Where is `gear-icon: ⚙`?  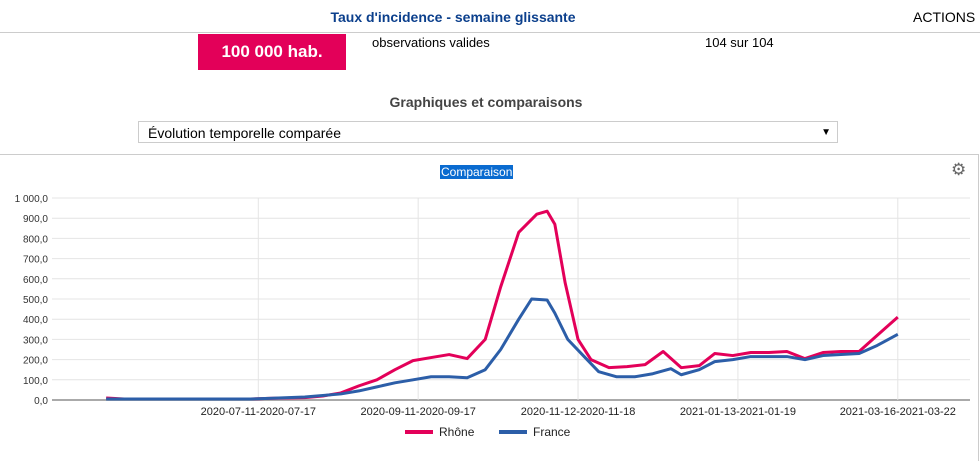 gear-icon: ⚙ is located at coordinates (959, 169).